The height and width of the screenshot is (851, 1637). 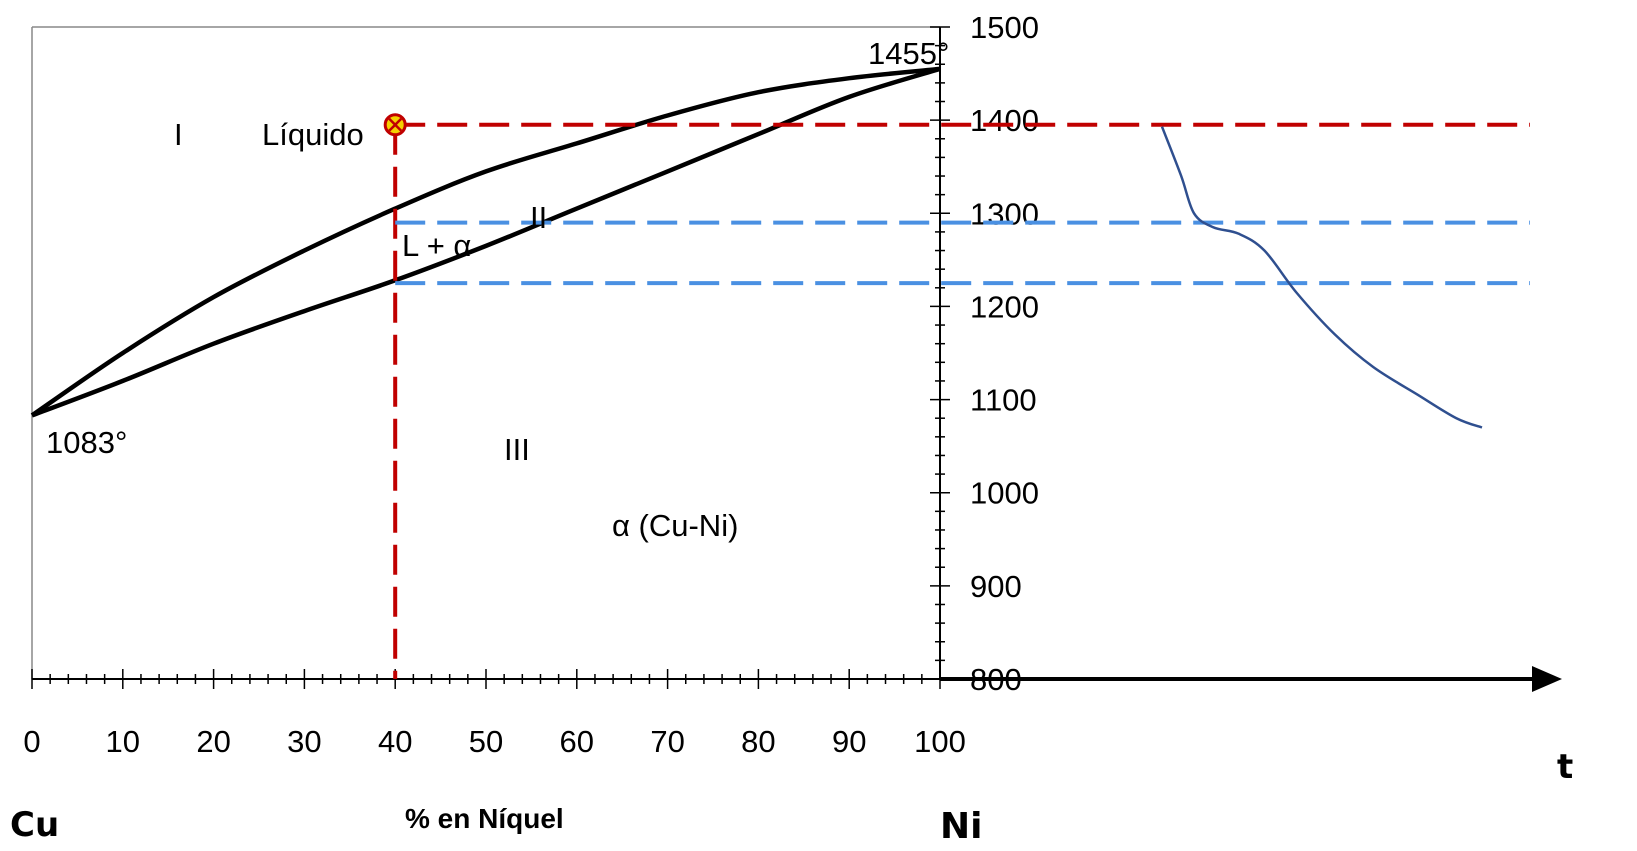 What do you see at coordinates (667, 741) in the screenshot?
I see `x-tick-label: 70` at bounding box center [667, 741].